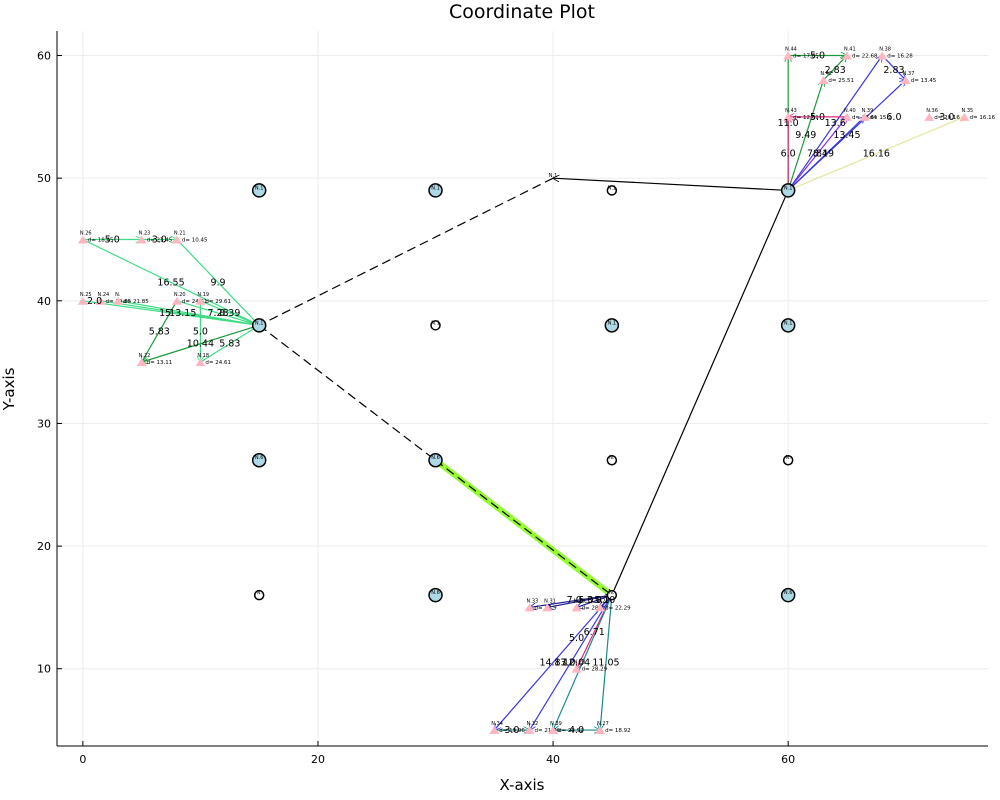 Image resolution: width=1000 pixels, height=800 pixels. Describe the element at coordinates (618, 731) in the screenshot. I see `distance-label: d= 18.92` at that location.